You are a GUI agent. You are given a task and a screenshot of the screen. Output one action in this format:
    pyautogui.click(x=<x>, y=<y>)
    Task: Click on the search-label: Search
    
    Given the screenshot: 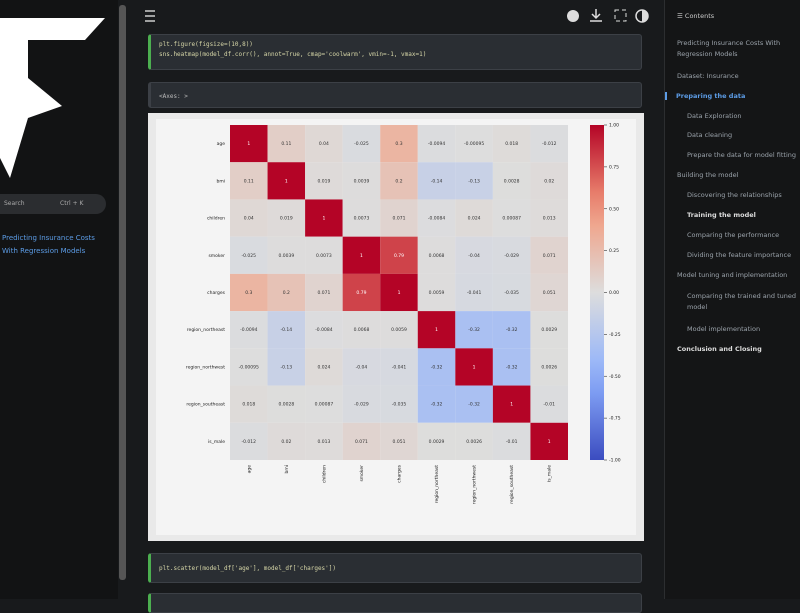 What is the action you would take?
    pyautogui.click(x=14, y=203)
    